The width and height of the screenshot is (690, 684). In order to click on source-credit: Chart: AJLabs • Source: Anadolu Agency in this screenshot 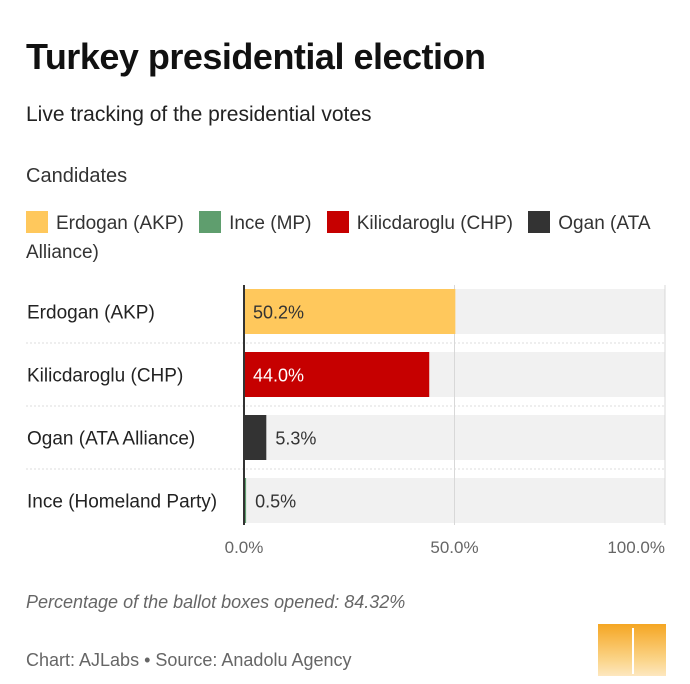, I will do `click(189, 660)`.